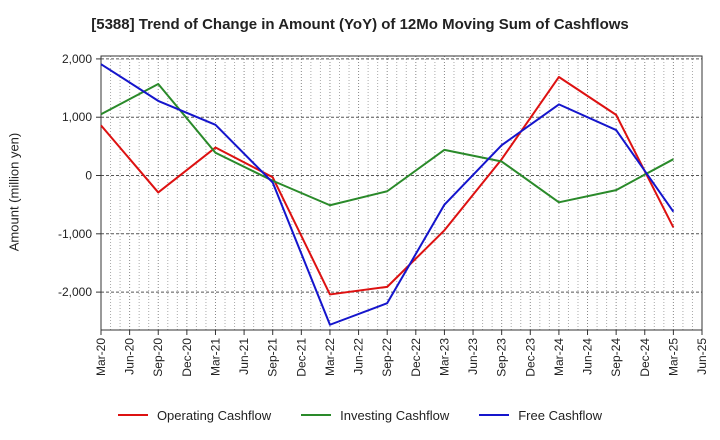 This screenshot has height=440, width=720. I want to click on x-tick-label: Jun-24, so click(588, 356).